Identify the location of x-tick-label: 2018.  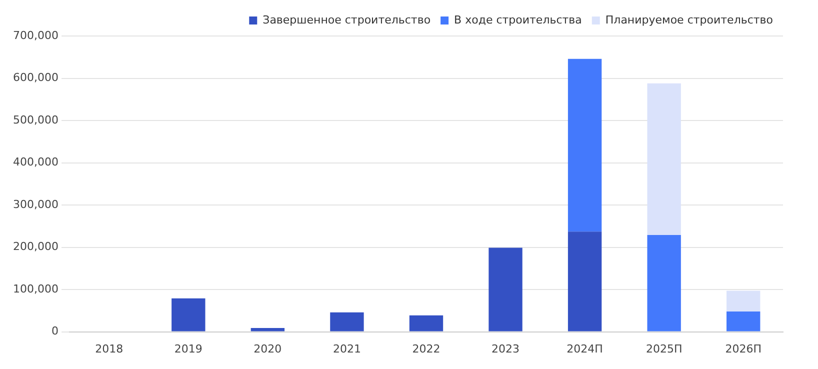
(109, 349).